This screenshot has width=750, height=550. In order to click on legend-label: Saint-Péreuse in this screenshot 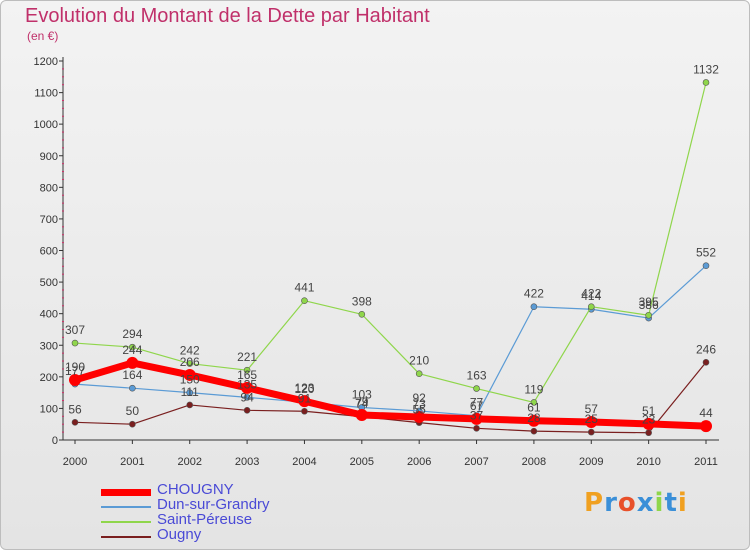, I will do `click(205, 519)`.